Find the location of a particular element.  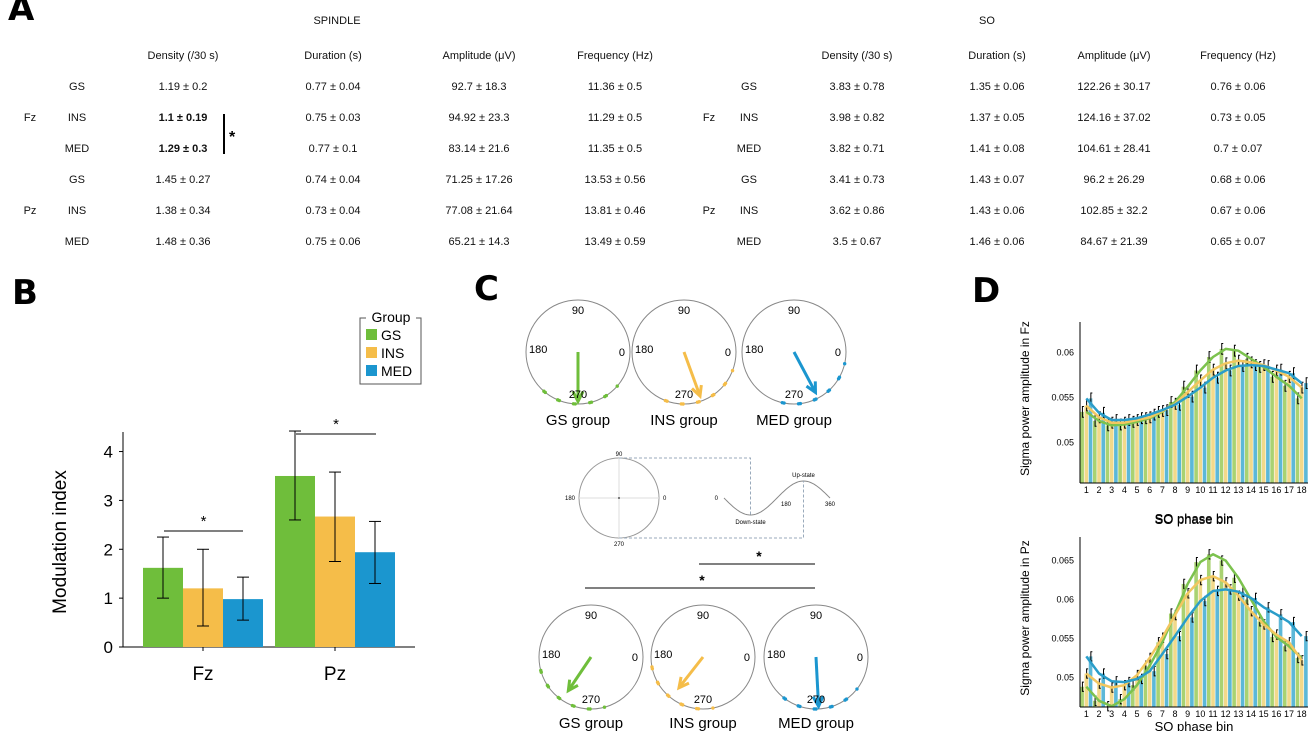

column-header: Frequency (Hz) is located at coordinates (1238, 56).